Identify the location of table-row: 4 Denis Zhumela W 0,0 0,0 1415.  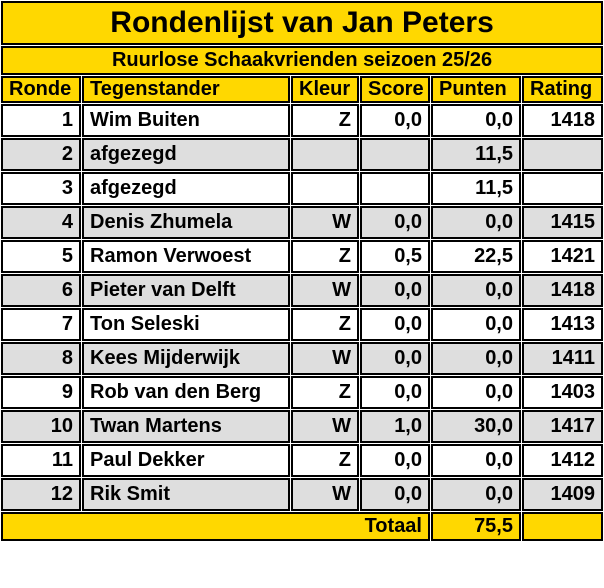
(302, 222).